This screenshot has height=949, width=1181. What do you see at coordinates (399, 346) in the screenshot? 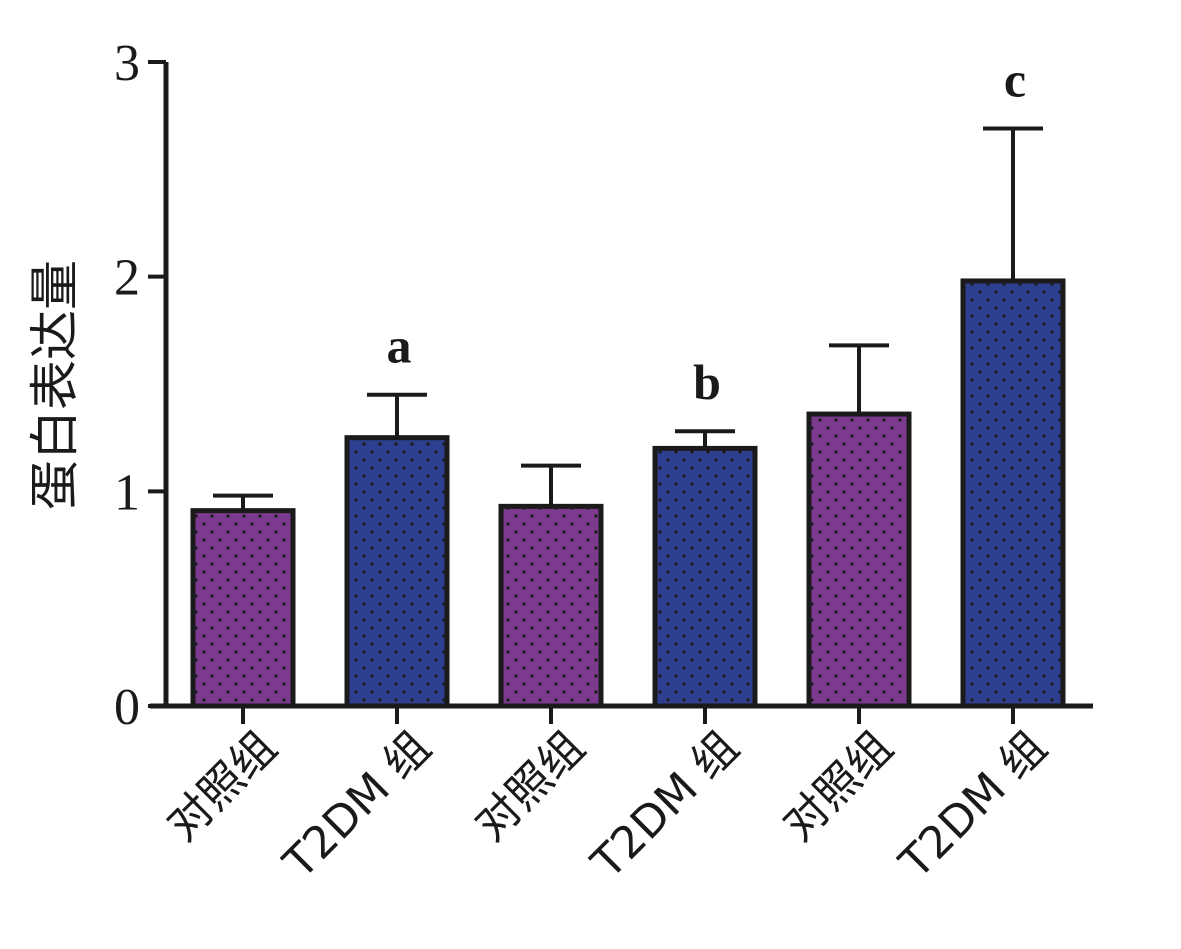
I see `significance-label-2: a` at bounding box center [399, 346].